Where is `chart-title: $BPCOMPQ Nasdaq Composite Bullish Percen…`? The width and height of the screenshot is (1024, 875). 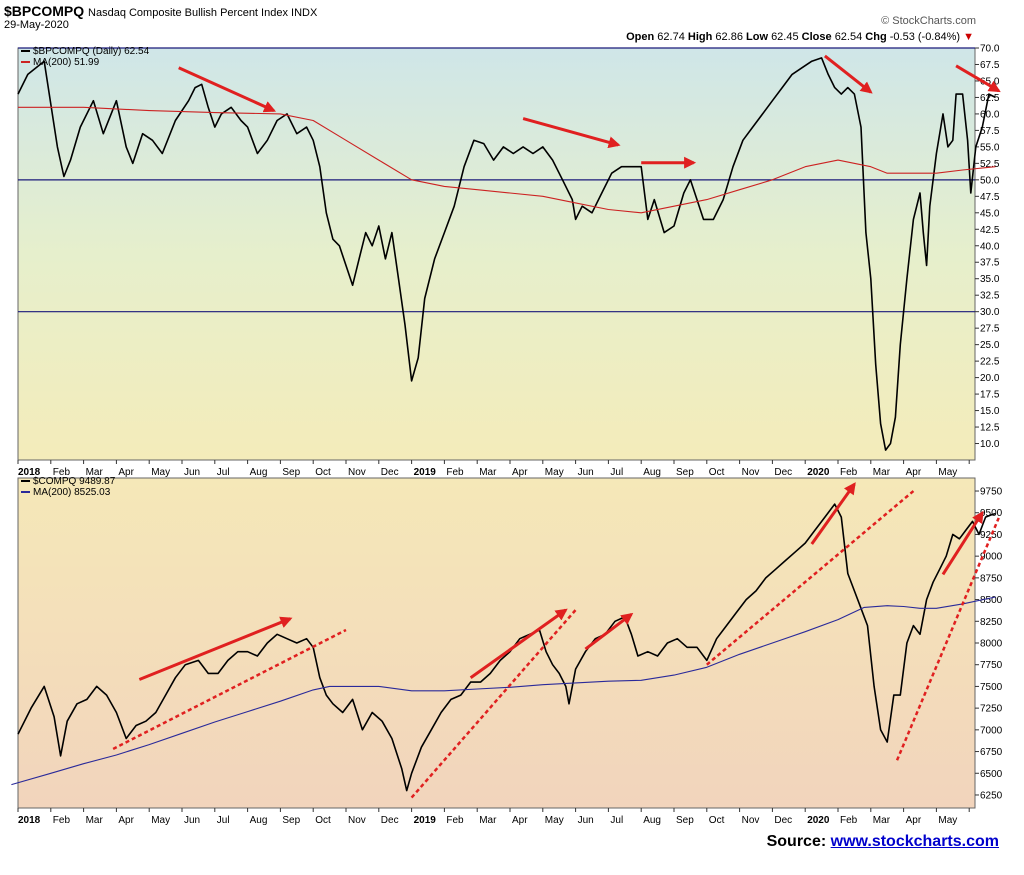 chart-title: $BPCOMPQ Nasdaq Composite Bullish Percen… is located at coordinates (160, 11).